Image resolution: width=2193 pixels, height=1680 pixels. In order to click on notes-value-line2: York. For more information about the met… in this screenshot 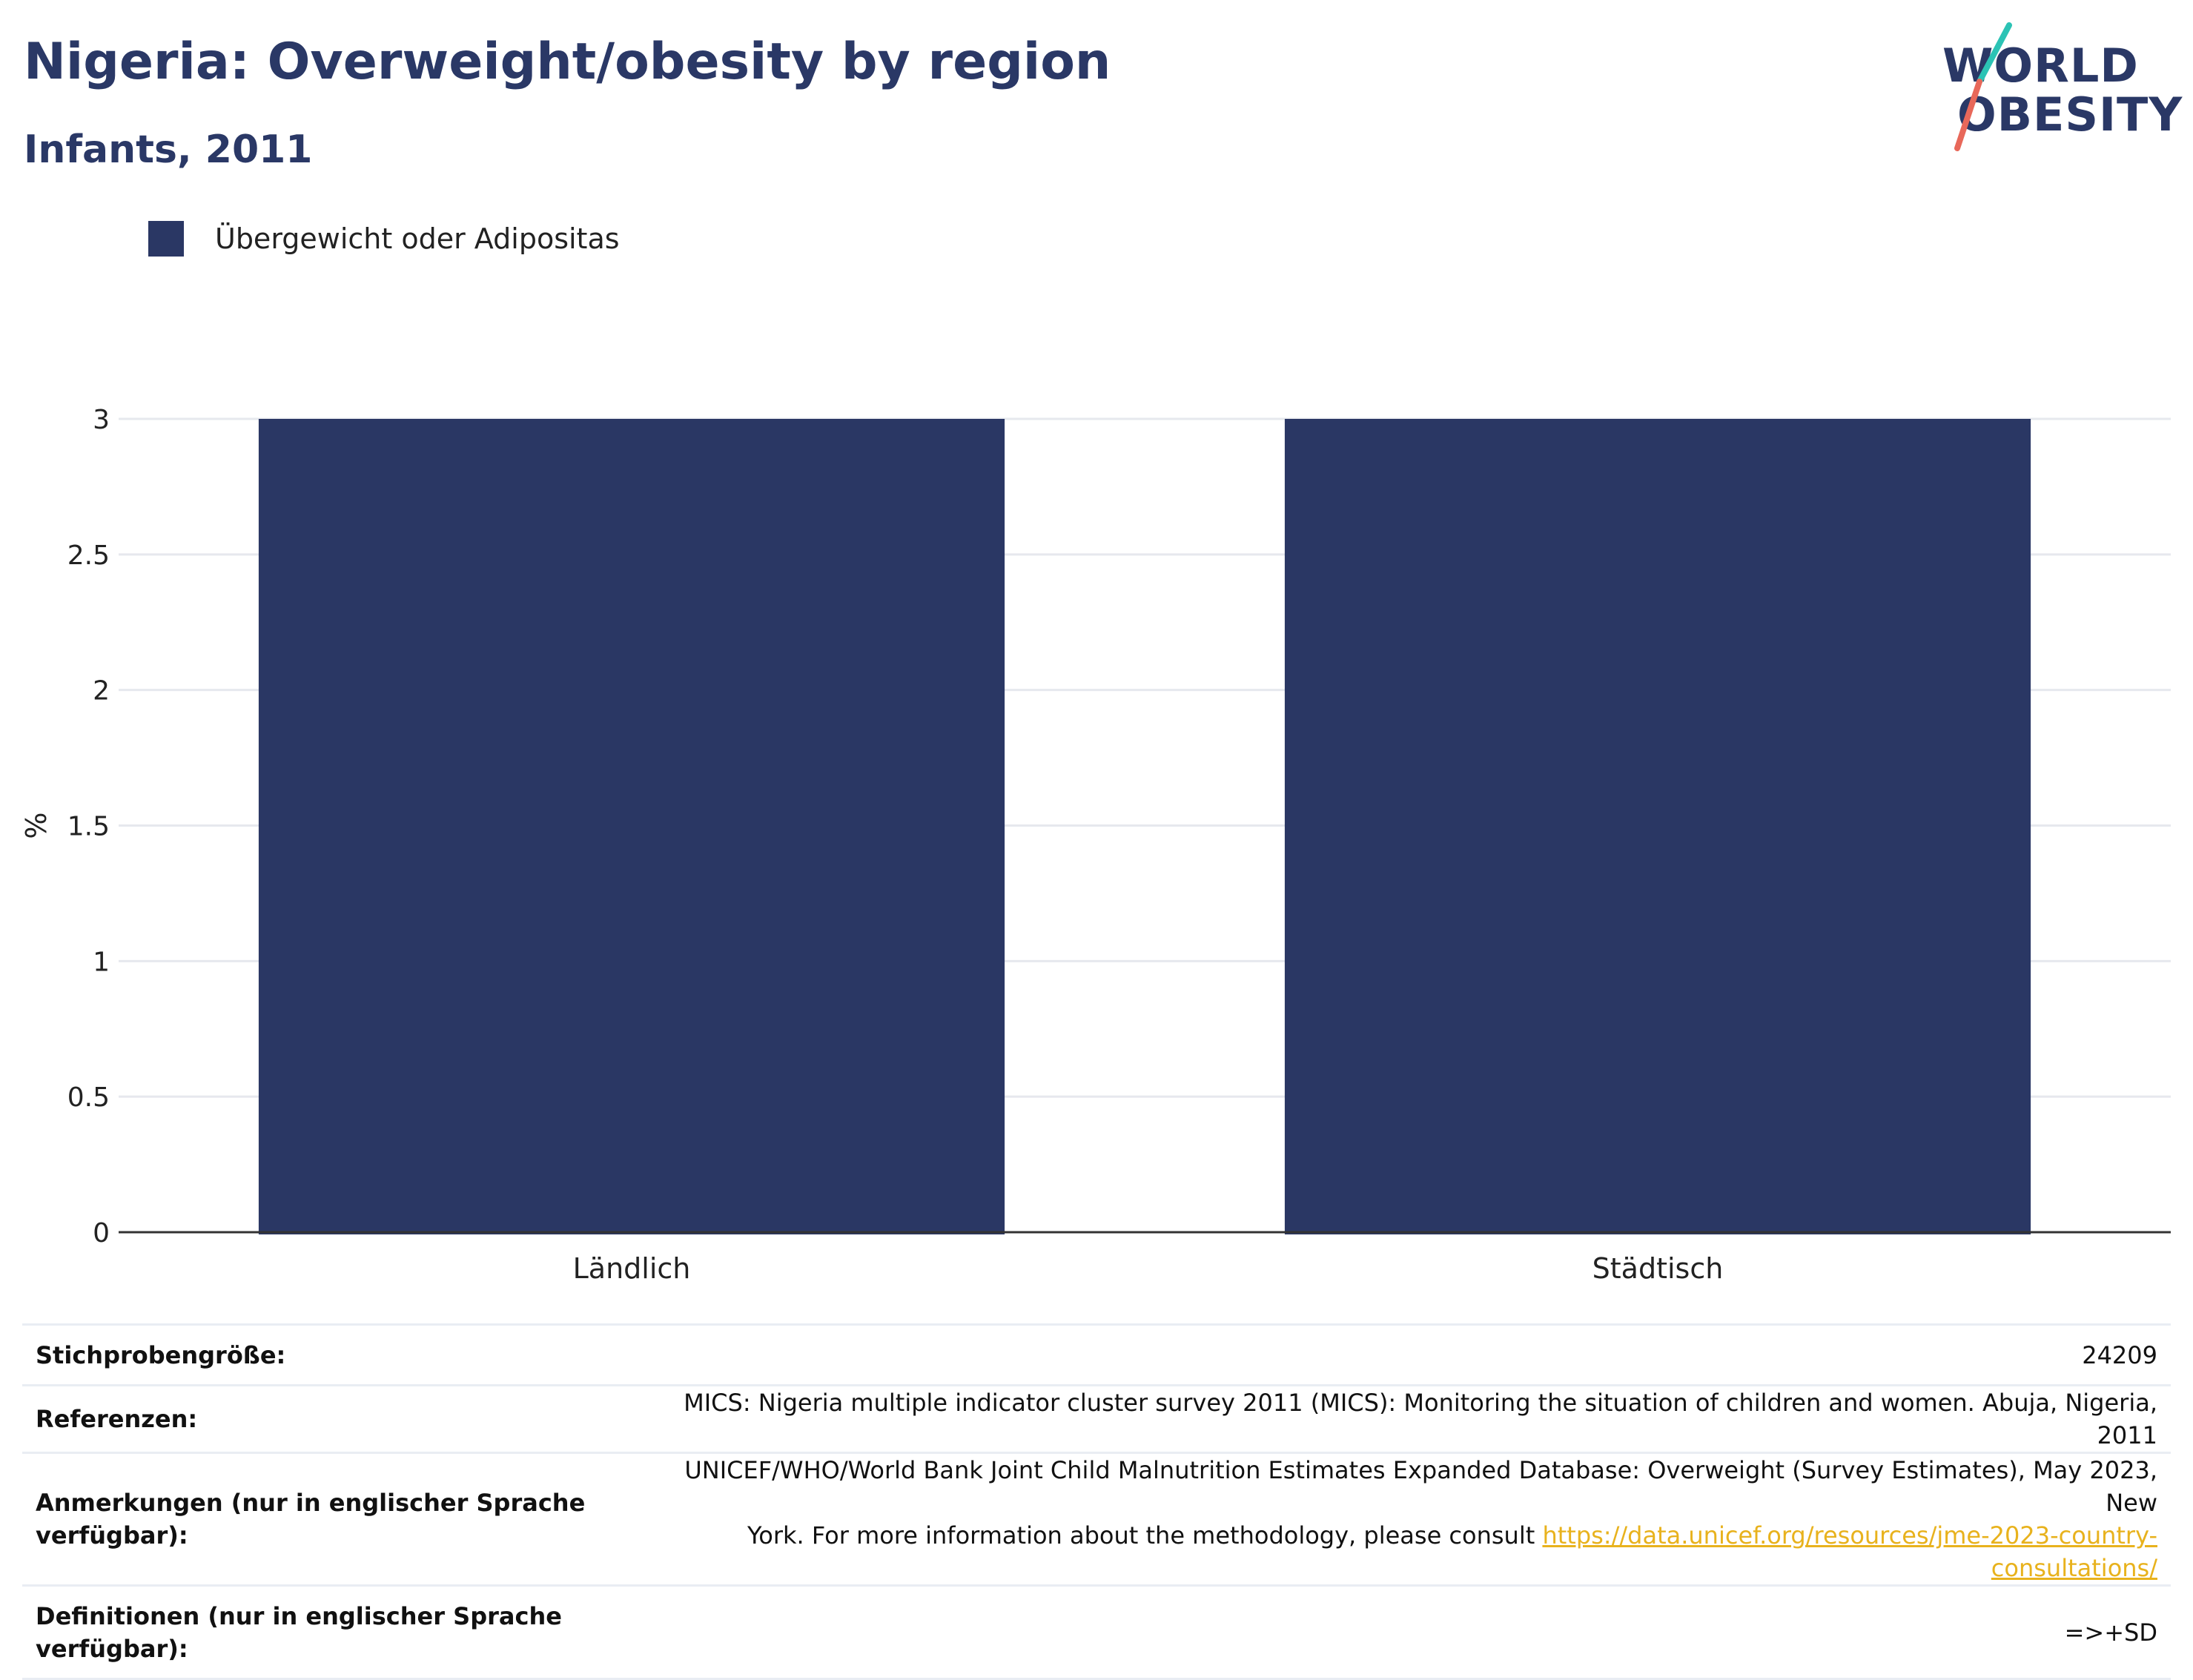, I will do `click(1145, 1535)`.